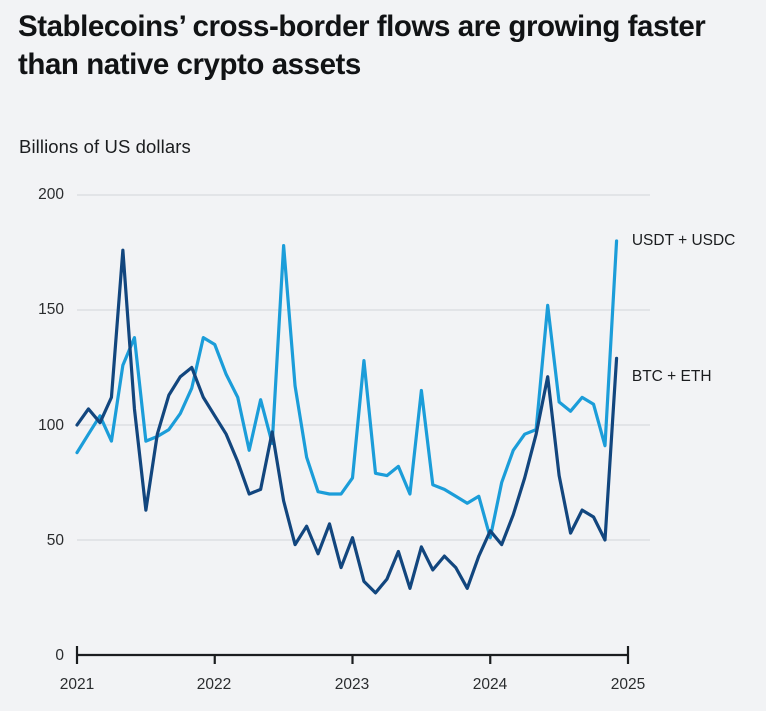 This screenshot has width=766, height=711. What do you see at coordinates (628, 684) in the screenshot?
I see `x-tick-label-2025: 2025` at bounding box center [628, 684].